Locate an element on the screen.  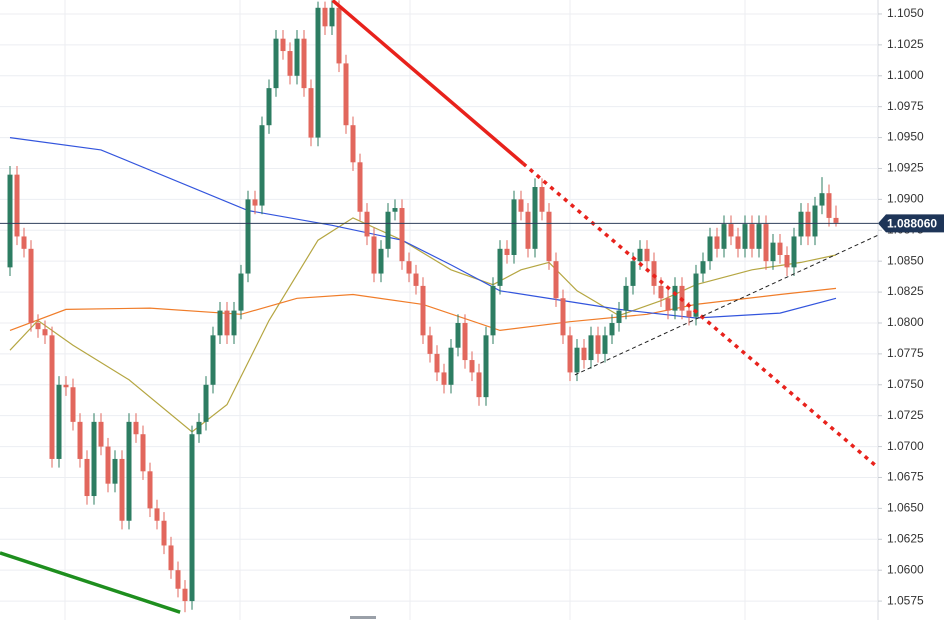
y-tick-label: 1.0775 is located at coordinates (905, 353).